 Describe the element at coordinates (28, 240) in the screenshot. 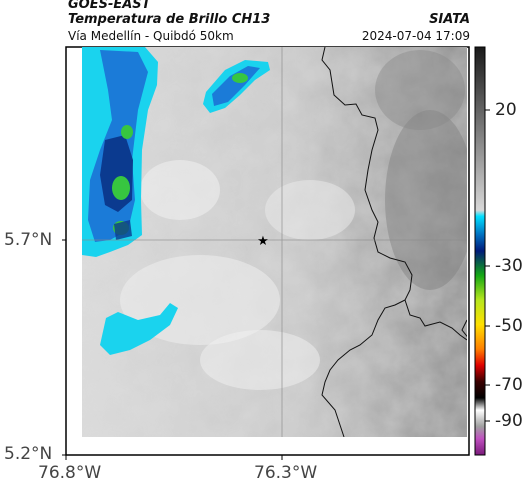

I see `lat-tick-label: 5.7°N` at that location.